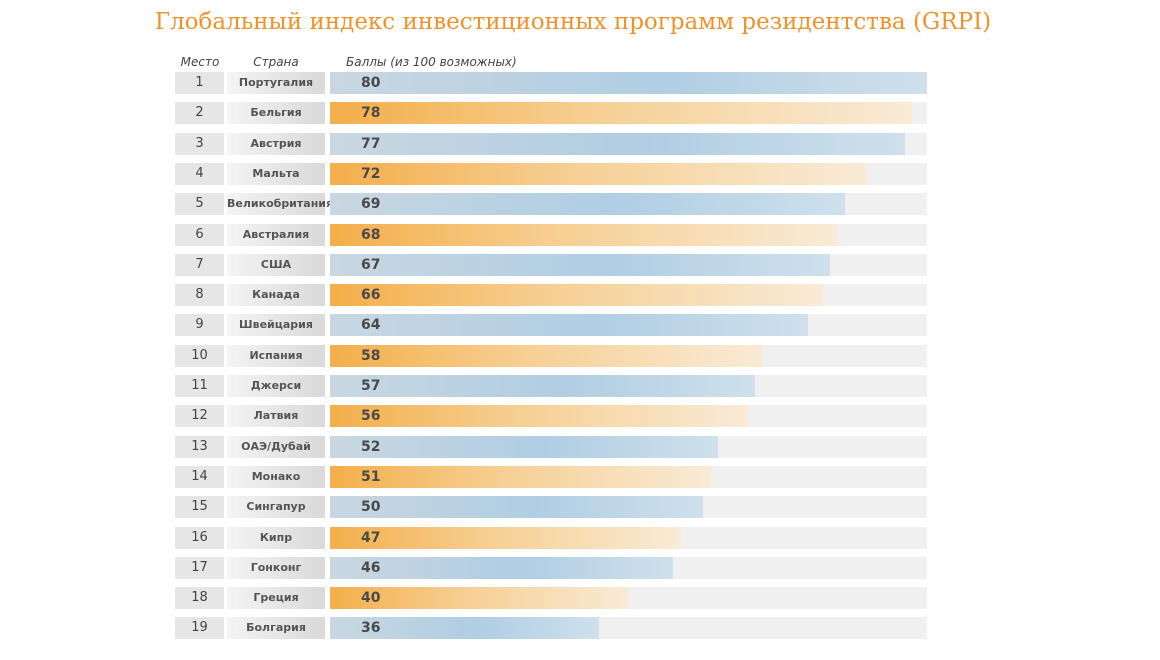  I want to click on data-label: 58, so click(371, 356).